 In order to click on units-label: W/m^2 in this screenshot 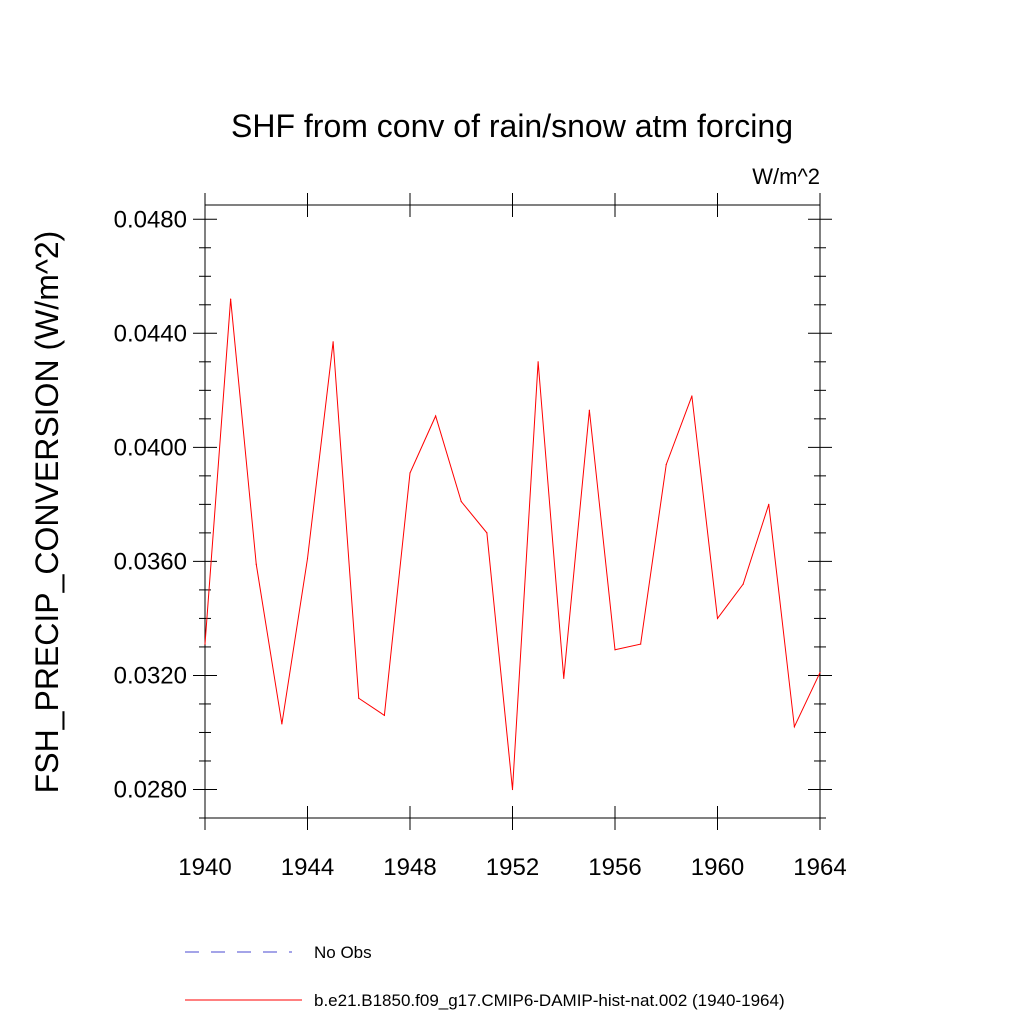, I will do `click(786, 176)`.